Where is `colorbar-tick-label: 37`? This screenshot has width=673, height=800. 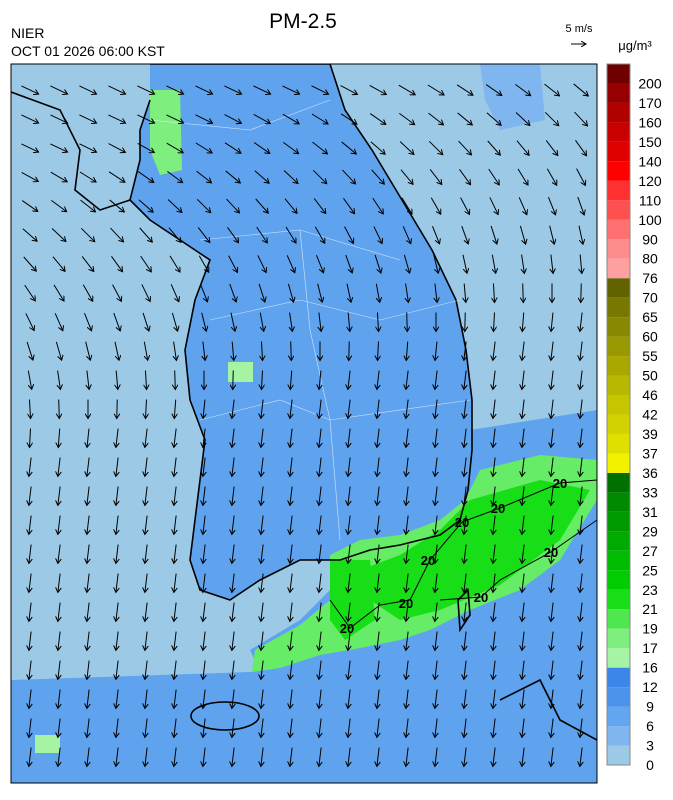 colorbar-tick-label: 37 is located at coordinates (650, 453).